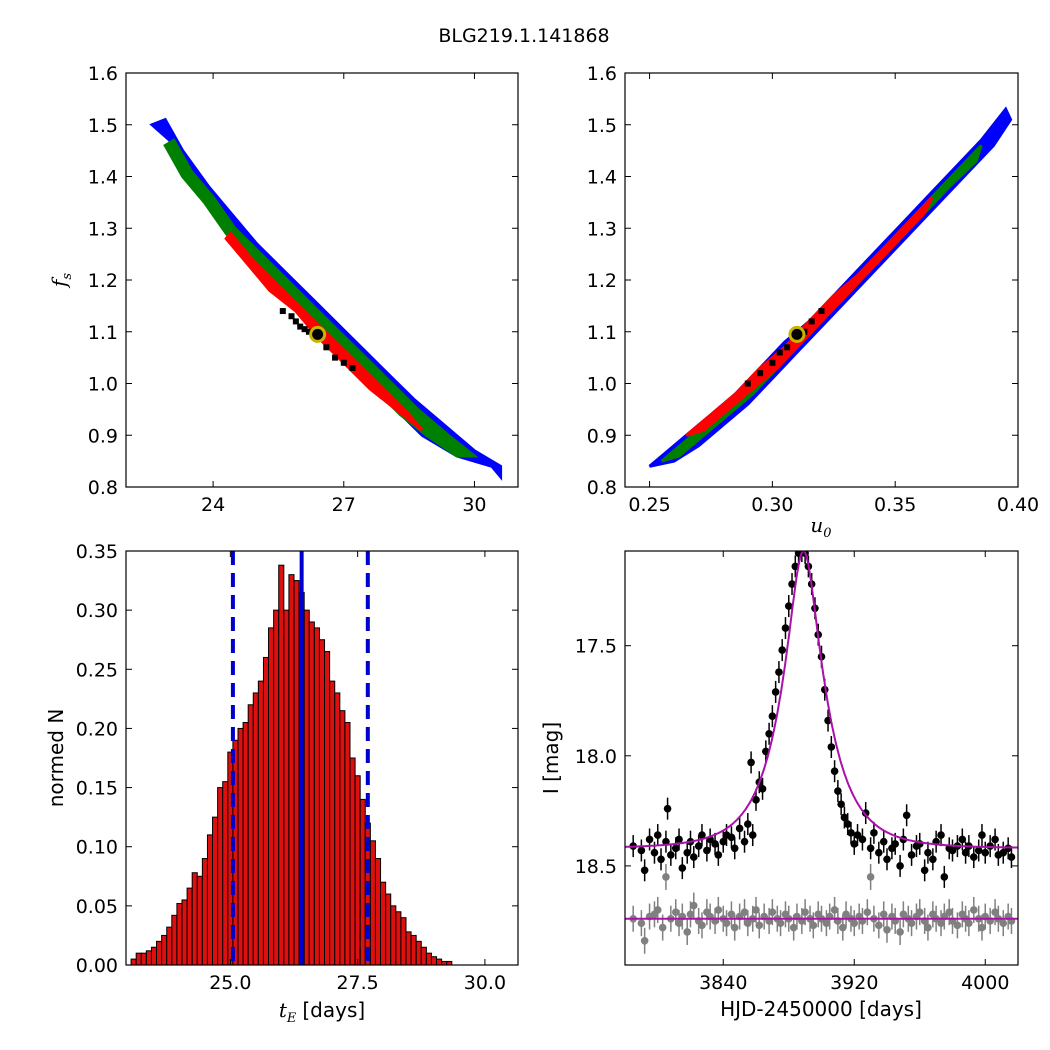 The image size is (1050, 1050). What do you see at coordinates (827, 533) in the screenshot?
I see `axis-label-subscript: 0` at bounding box center [827, 533].